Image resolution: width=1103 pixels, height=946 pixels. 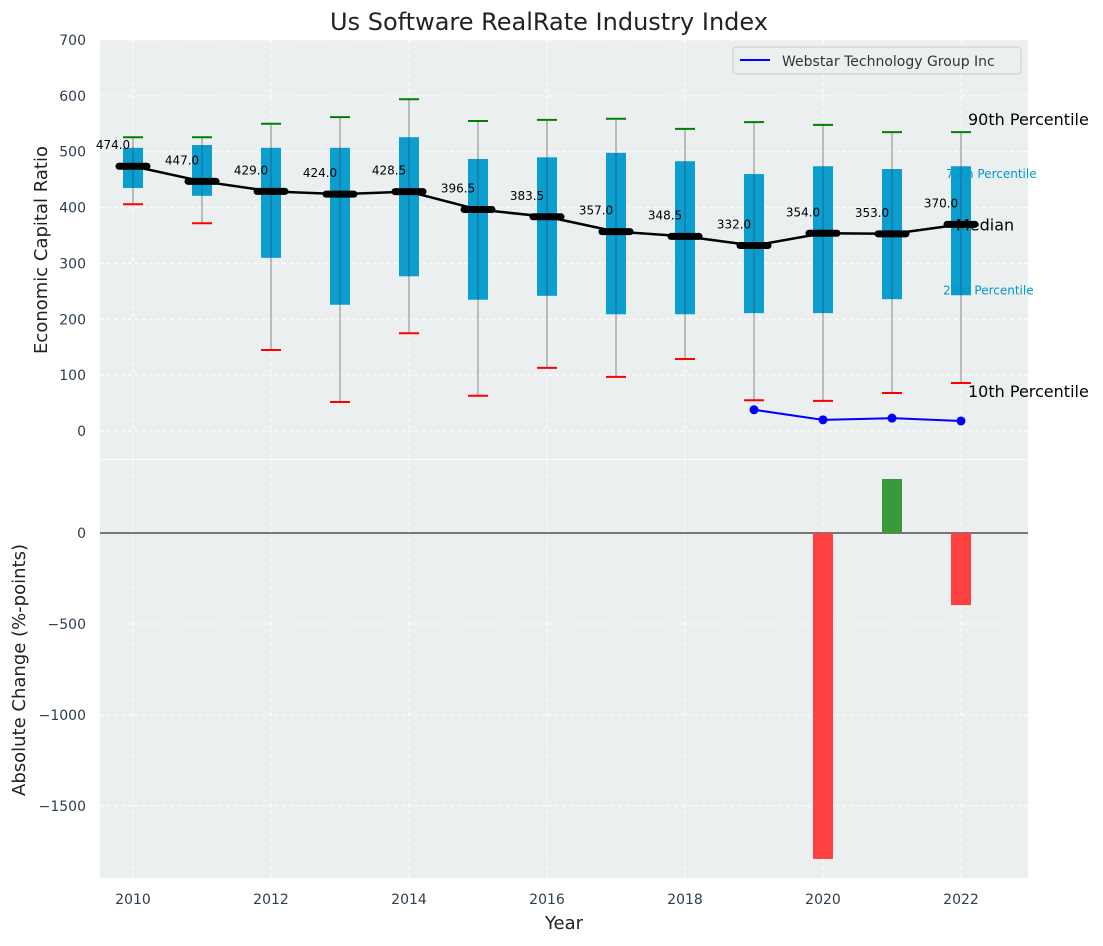 What do you see at coordinates (389, 171) in the screenshot?
I see `median-label: 428.5` at bounding box center [389, 171].